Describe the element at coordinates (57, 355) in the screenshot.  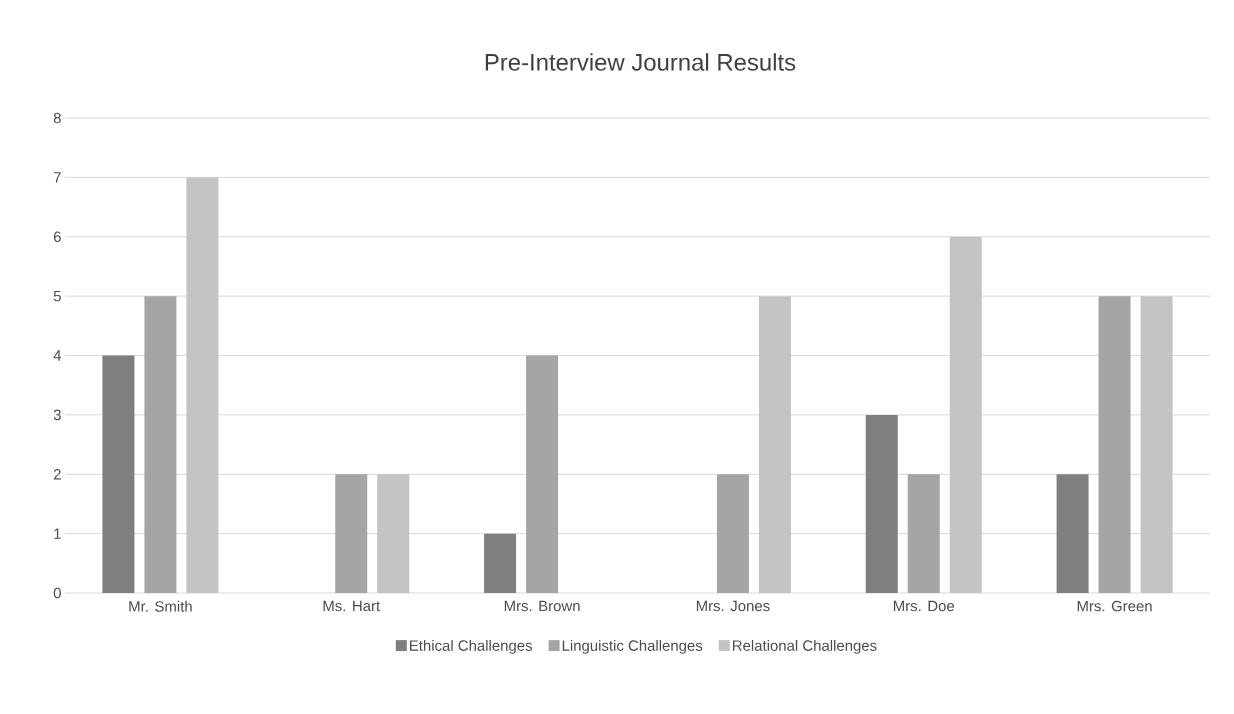
I see `y-tick-label: 4` at that location.